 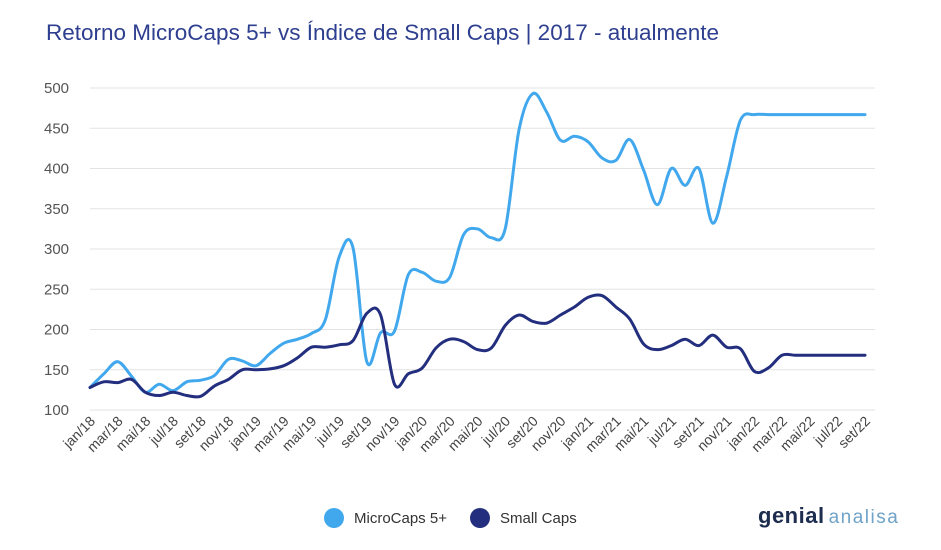 What do you see at coordinates (450, 518) in the screenshot?
I see `legend: MicroCaps 5+ Small Caps` at bounding box center [450, 518].